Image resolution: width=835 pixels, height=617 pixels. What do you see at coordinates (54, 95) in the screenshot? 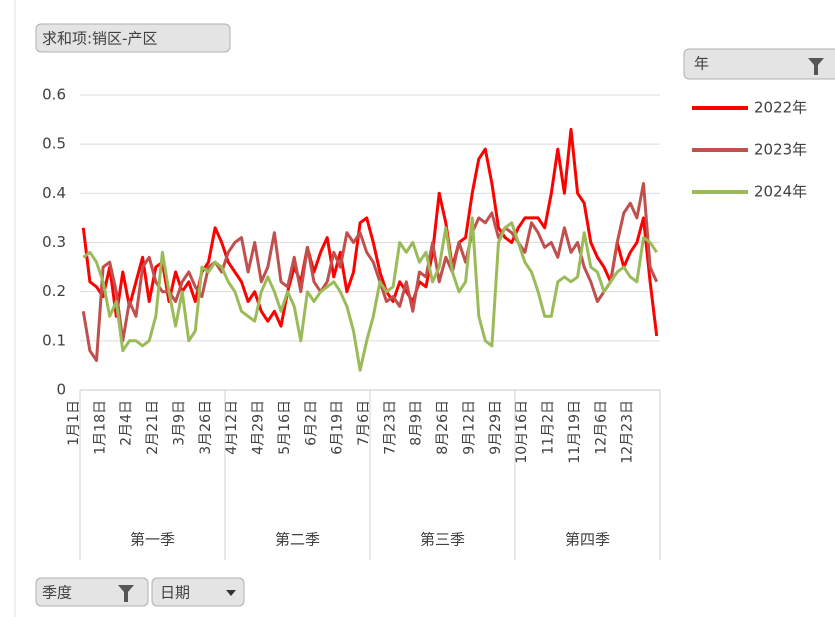
I see `y-tick-label: 0.6` at bounding box center [54, 95].